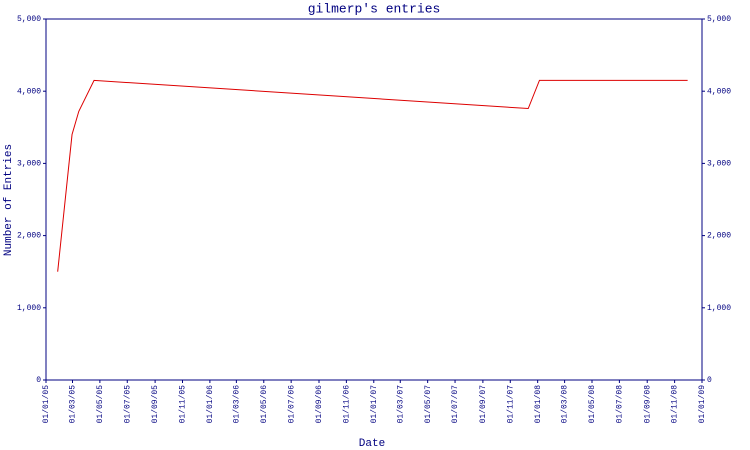 The image size is (750, 450). I want to click on x-tick-label: 01/11/07, so click(510, 404).